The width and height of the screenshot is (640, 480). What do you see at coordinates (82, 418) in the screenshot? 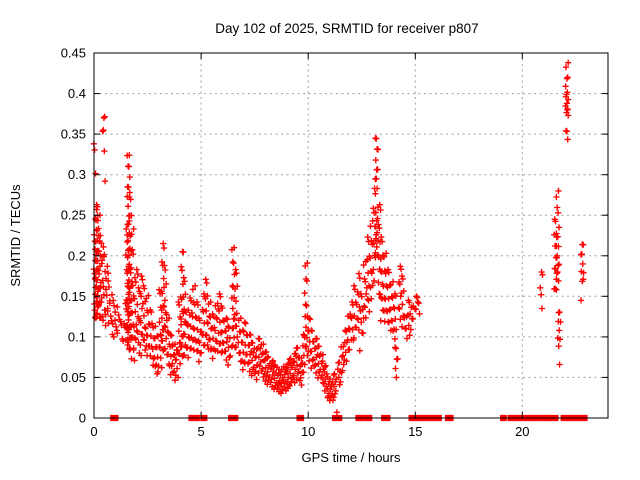
I see `y-tick-label: 0` at bounding box center [82, 418].